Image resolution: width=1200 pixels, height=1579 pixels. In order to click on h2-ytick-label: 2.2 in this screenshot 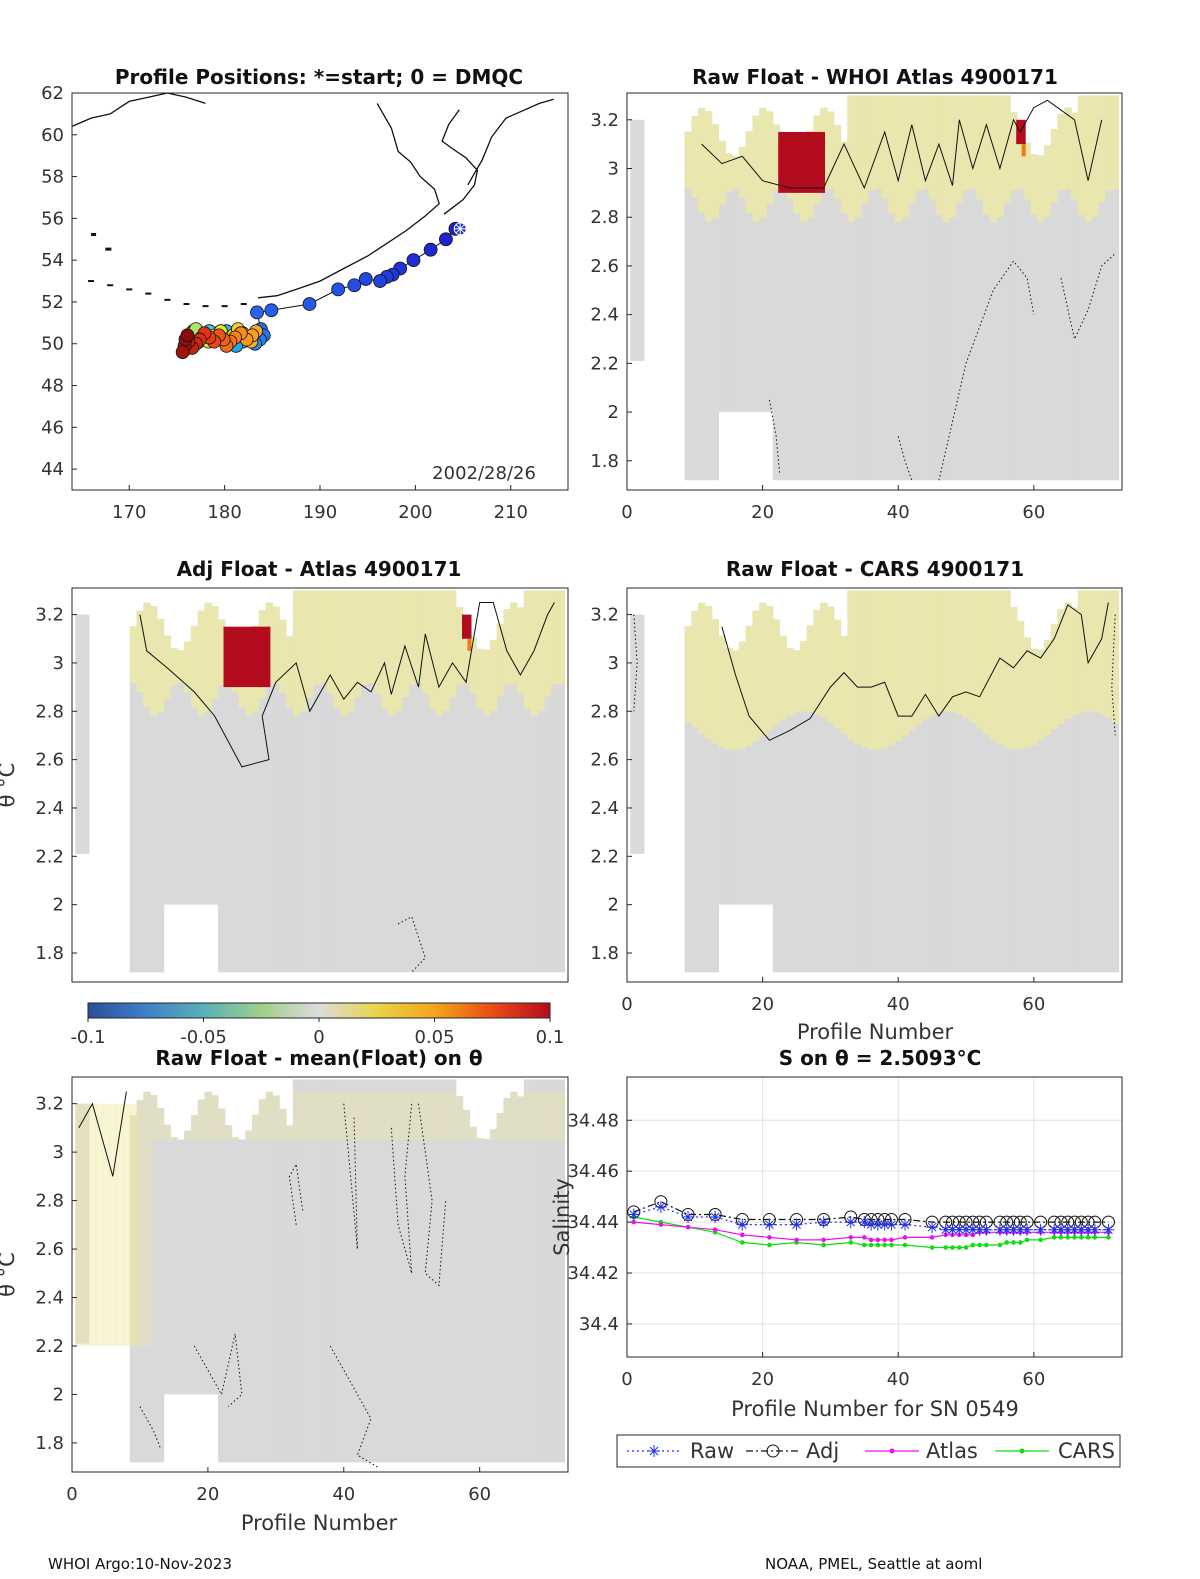, I will do `click(49, 856)`.